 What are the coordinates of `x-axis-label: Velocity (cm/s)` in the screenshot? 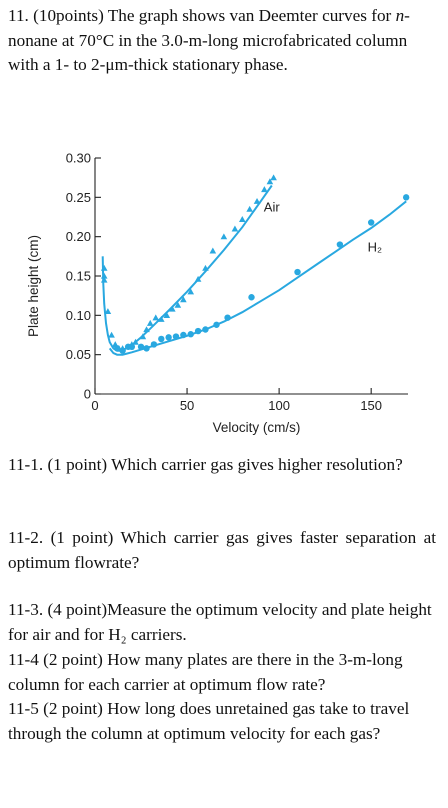 It's located at (257, 427).